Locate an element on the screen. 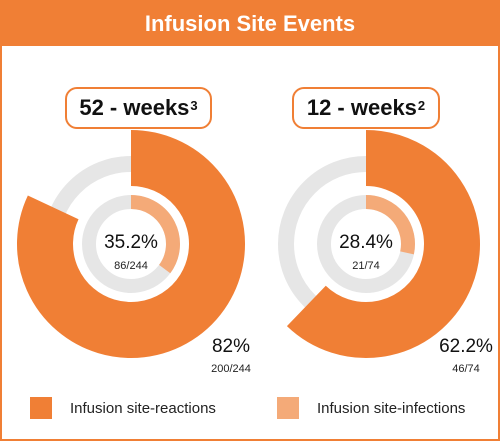 The image size is (500, 441). period-text: 12 - weeks is located at coordinates (361, 107).